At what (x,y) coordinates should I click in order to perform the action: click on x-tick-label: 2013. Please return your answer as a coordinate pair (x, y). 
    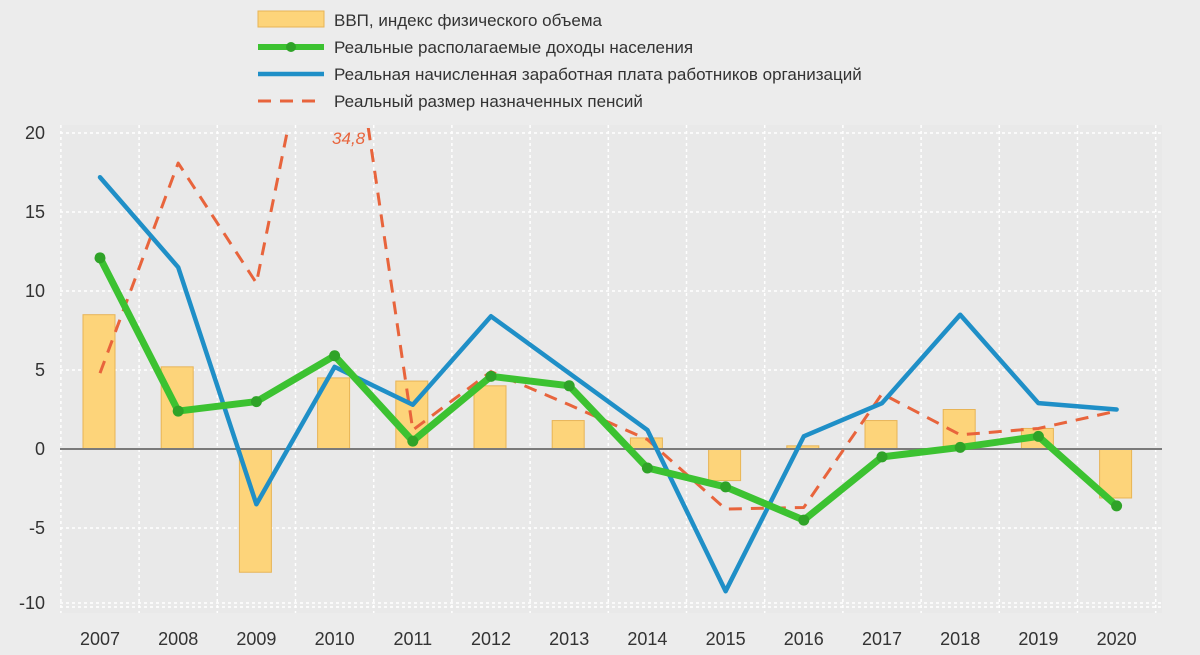
    Looking at the image, I should click on (569, 639).